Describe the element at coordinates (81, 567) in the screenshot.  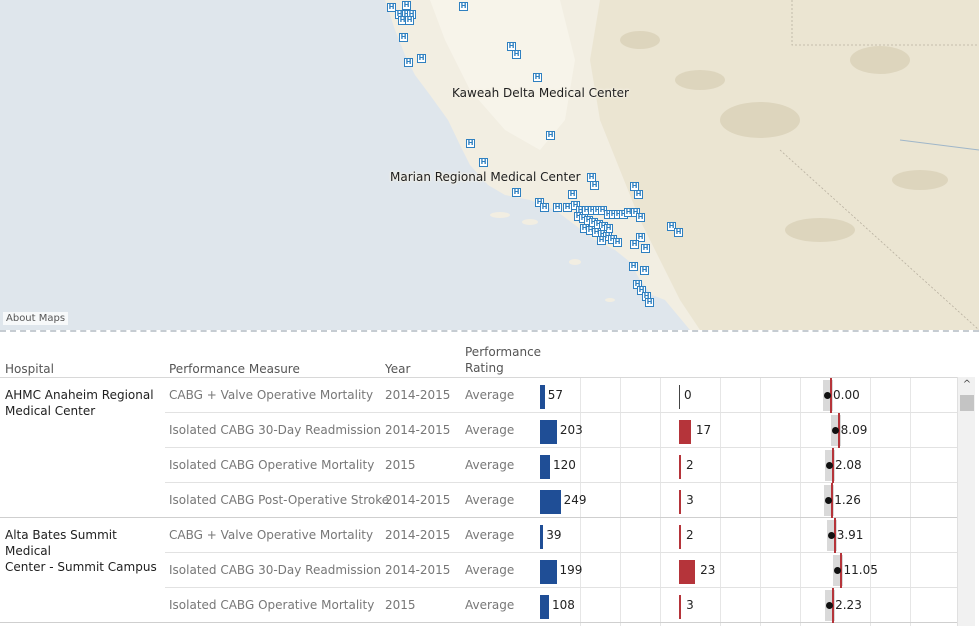
I see `hospital-name-line2: Center - Summit Campus` at that location.